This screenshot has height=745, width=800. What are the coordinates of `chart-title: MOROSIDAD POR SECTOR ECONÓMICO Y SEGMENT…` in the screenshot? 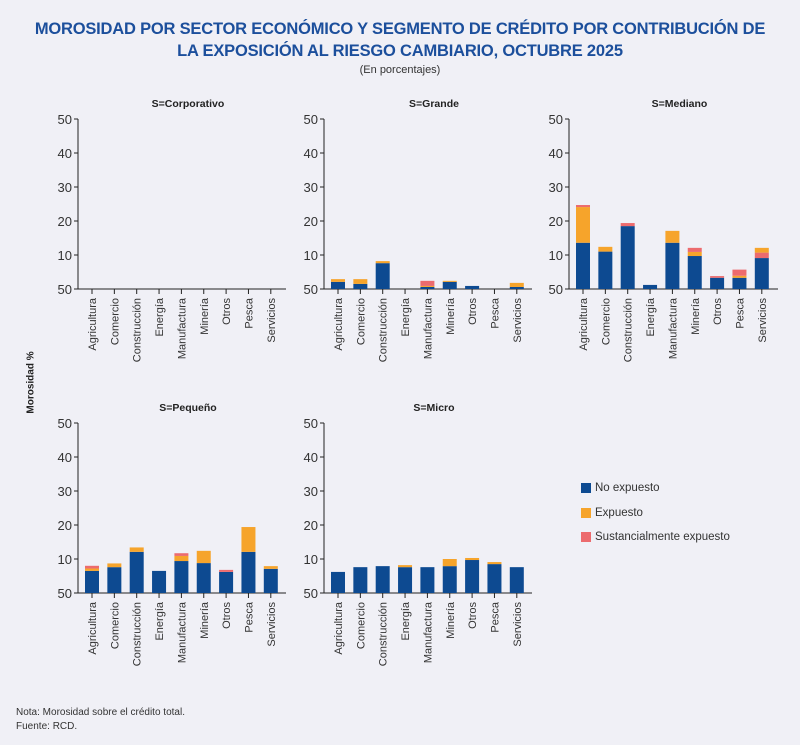 It's located at (400, 40).